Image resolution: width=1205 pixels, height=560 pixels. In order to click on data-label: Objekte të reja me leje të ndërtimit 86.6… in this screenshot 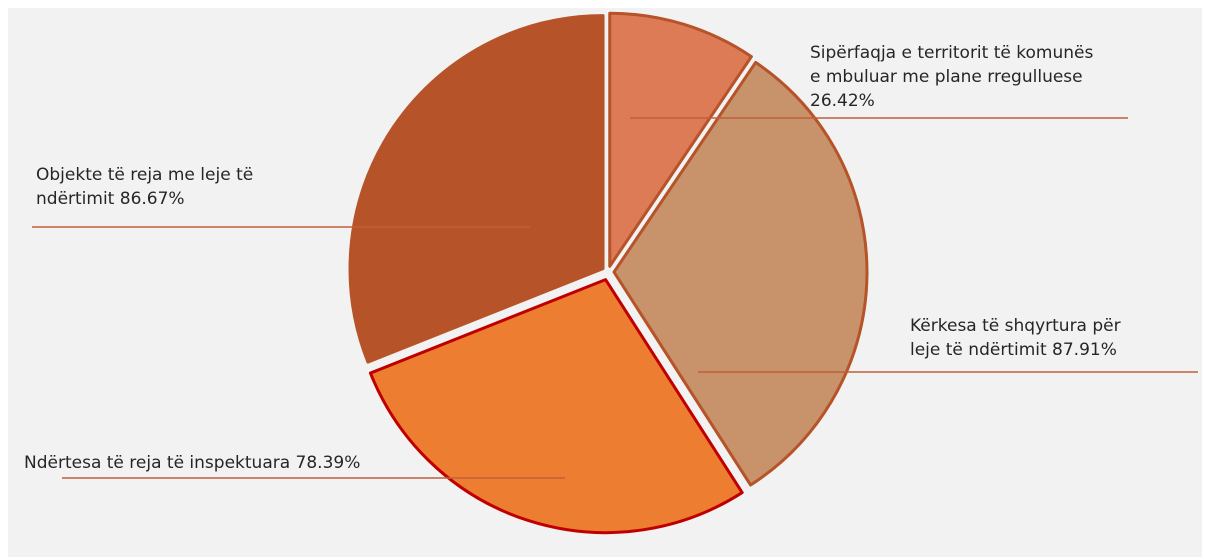, I will do `click(144, 187)`.